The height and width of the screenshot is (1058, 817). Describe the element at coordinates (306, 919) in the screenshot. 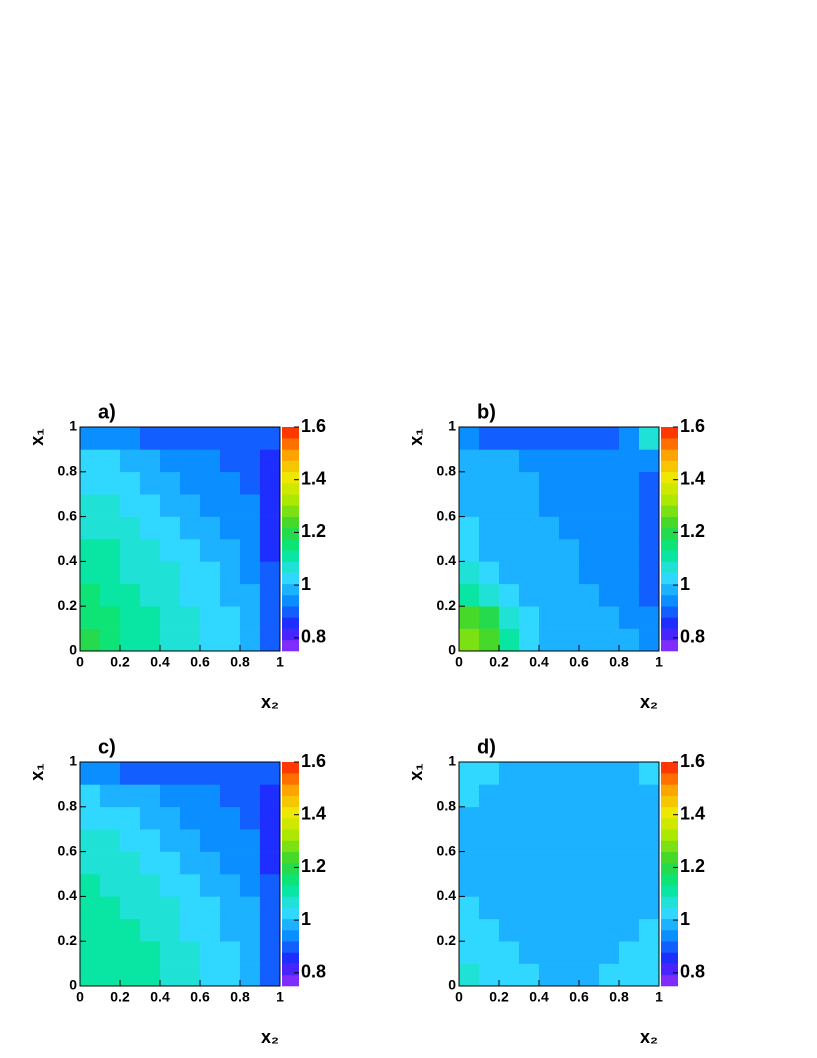

I see `colorbar-tick-label: 1` at that location.